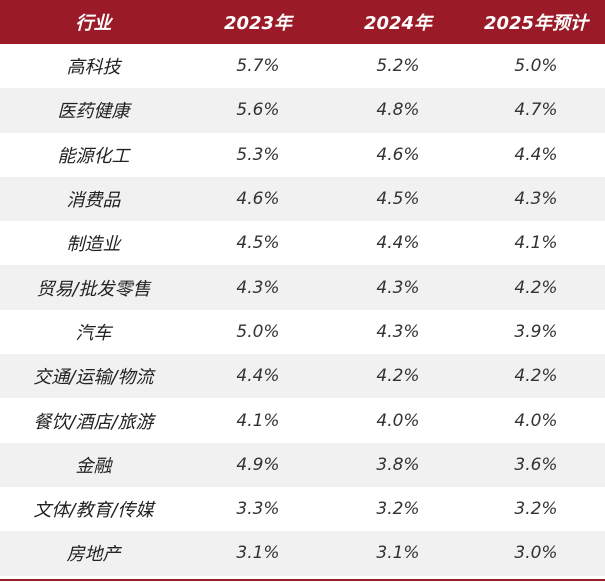 Image resolution: width=605 pixels, height=582 pixels. What do you see at coordinates (302, 287) in the screenshot?
I see `table-row: 贸易/批发零售 4.3% 4.3% 4.2%` at bounding box center [302, 287].